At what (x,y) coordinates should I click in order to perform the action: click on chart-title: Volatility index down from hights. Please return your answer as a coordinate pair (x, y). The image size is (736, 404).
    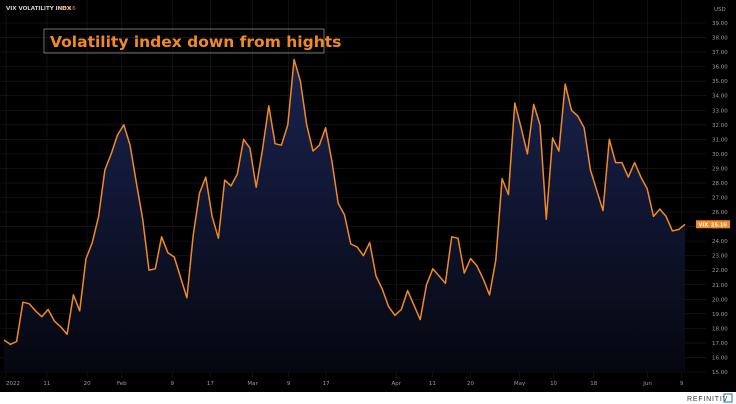
    Looking at the image, I should click on (195, 42).